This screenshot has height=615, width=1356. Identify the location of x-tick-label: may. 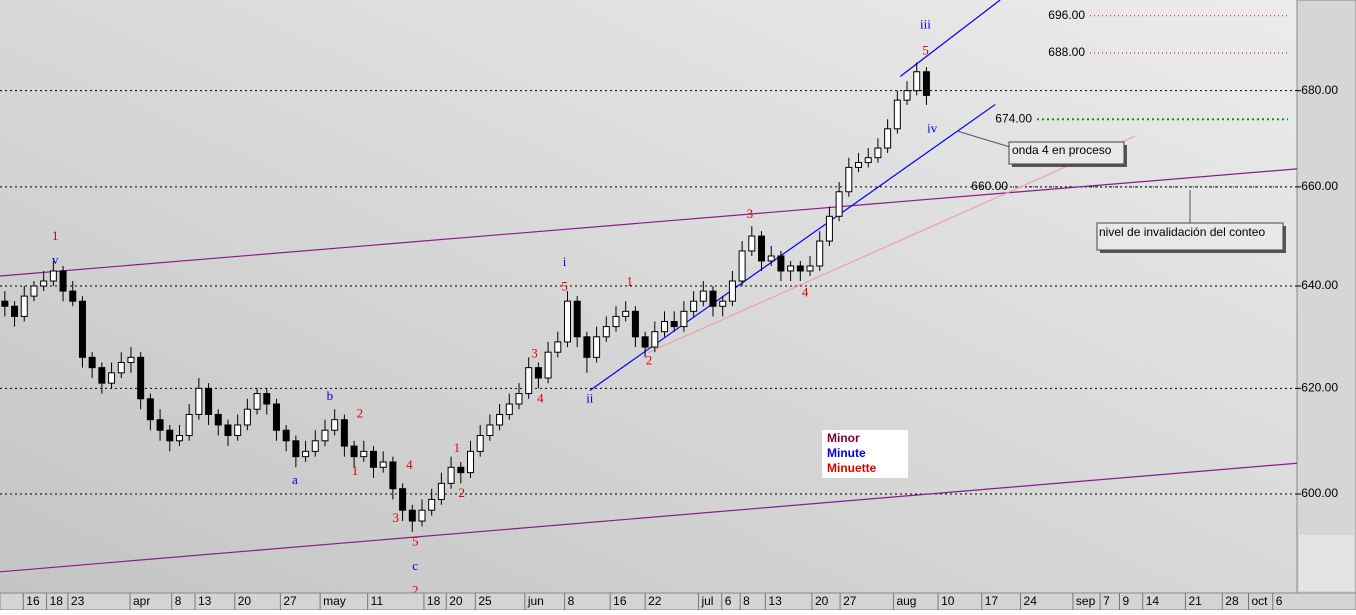
(334, 601).